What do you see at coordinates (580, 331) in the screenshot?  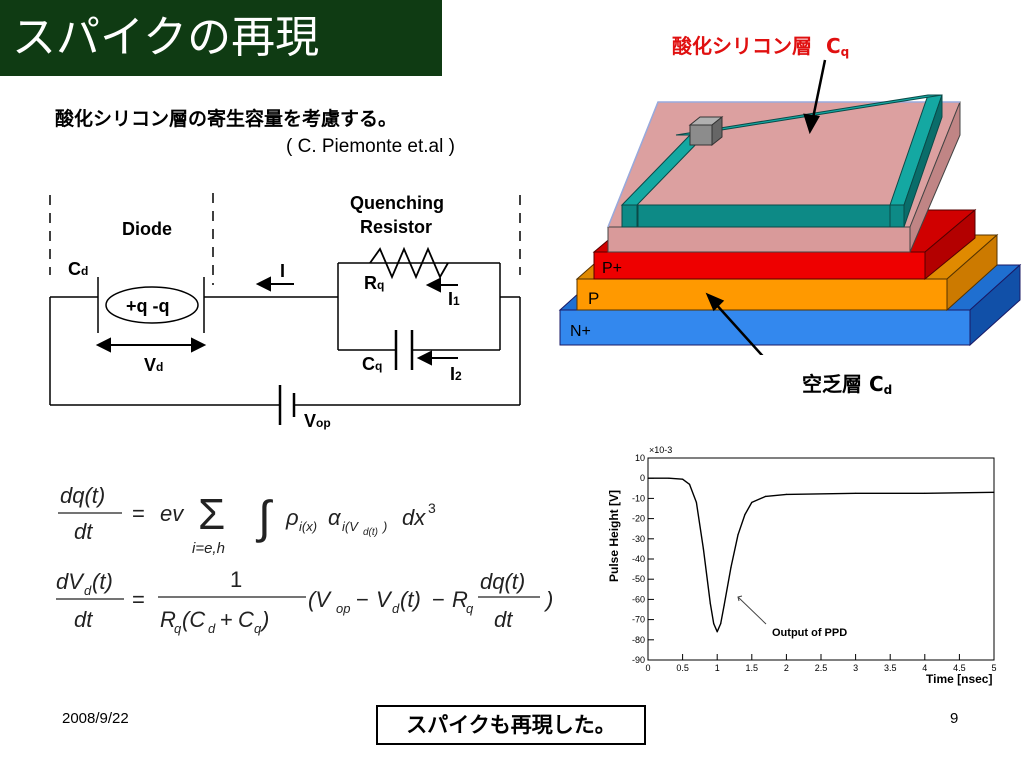 I see `label-nplus: N+` at bounding box center [580, 331].